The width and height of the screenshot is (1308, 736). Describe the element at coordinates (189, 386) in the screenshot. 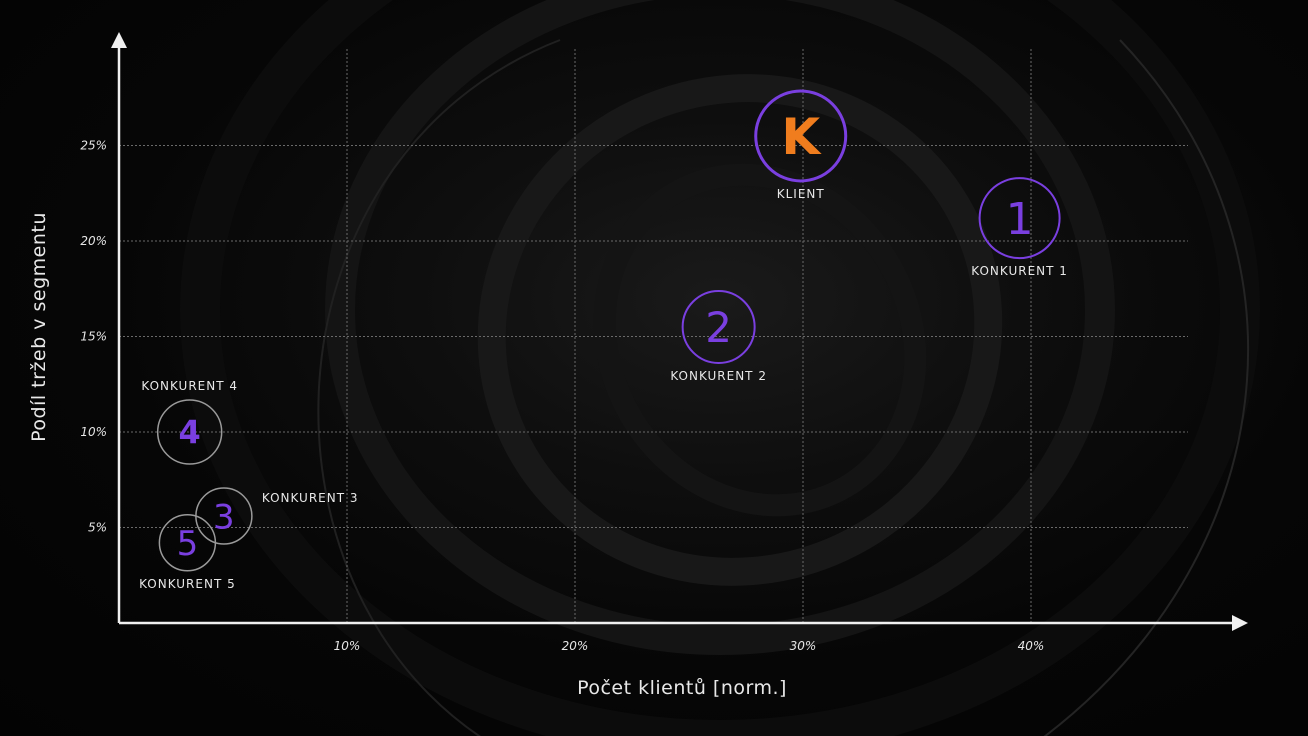

I see `point-label: KONKURENT 4` at that location.